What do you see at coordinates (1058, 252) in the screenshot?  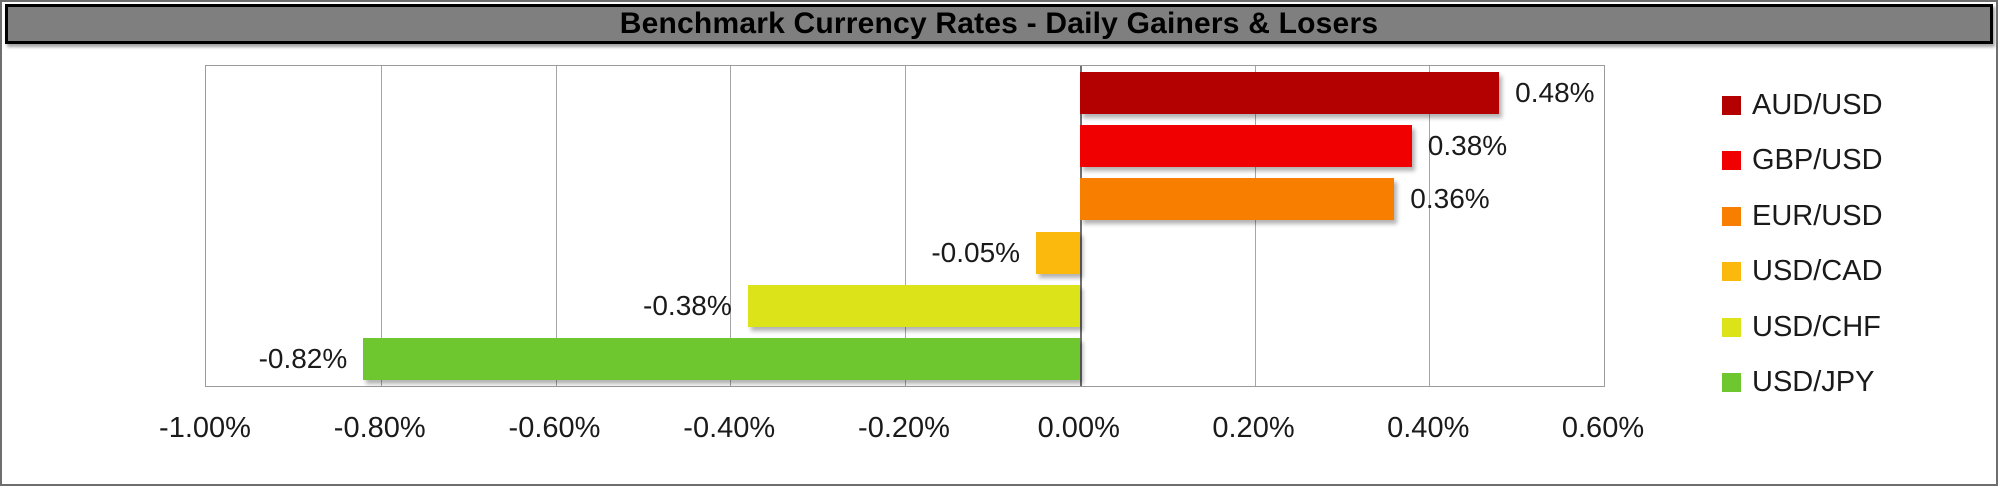 I see `bar-usd-cad` at bounding box center [1058, 252].